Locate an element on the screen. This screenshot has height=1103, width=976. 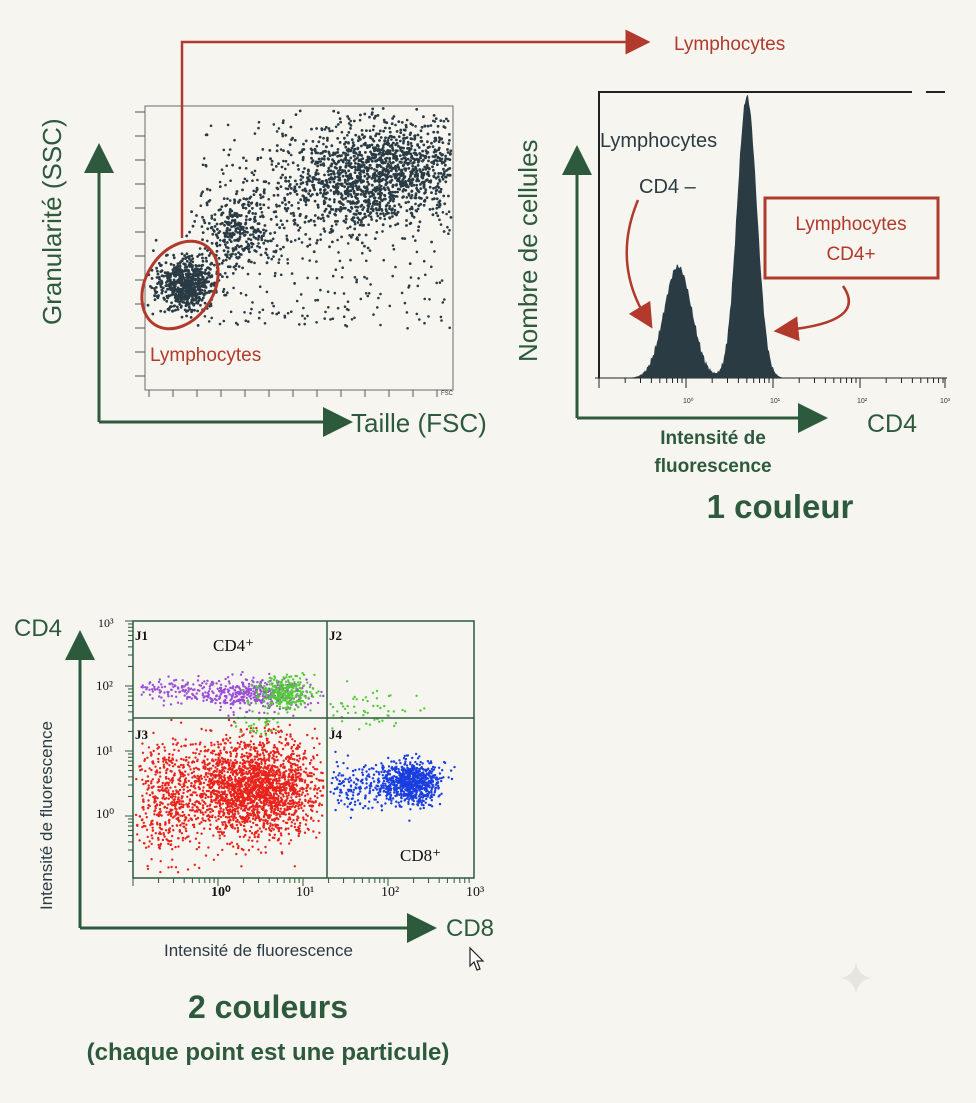
cd4-neg-arrow is located at coordinates (639, 264).